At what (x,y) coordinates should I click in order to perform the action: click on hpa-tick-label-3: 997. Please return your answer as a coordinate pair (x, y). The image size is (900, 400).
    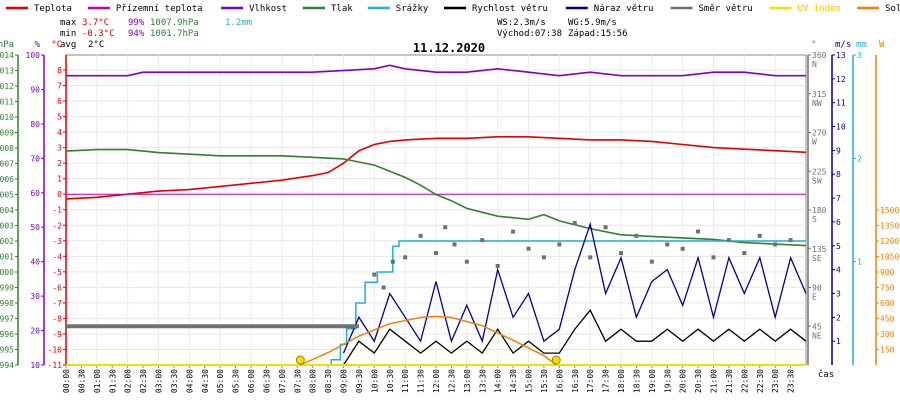
    Looking at the image, I should click on (7, 319).